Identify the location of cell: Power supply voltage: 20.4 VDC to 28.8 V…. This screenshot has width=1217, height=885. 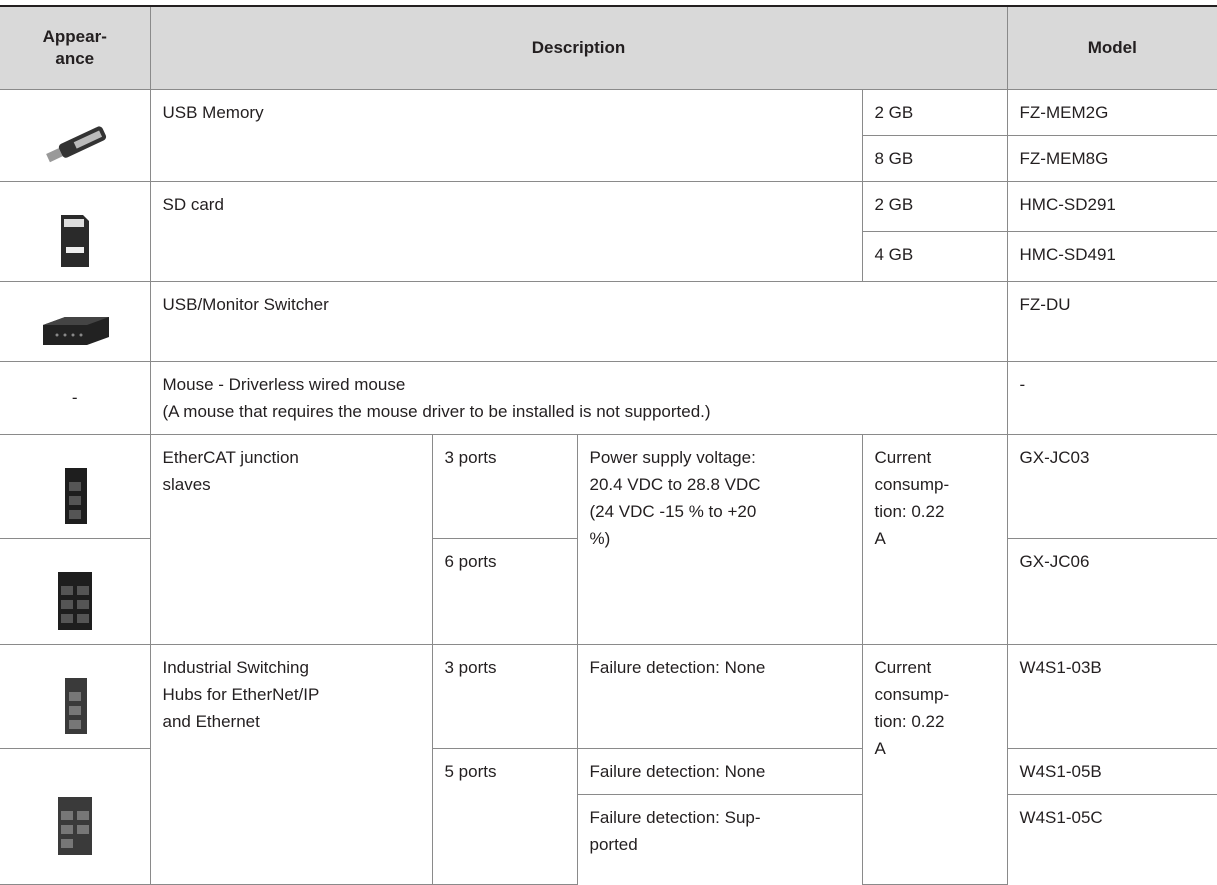
(719, 539).